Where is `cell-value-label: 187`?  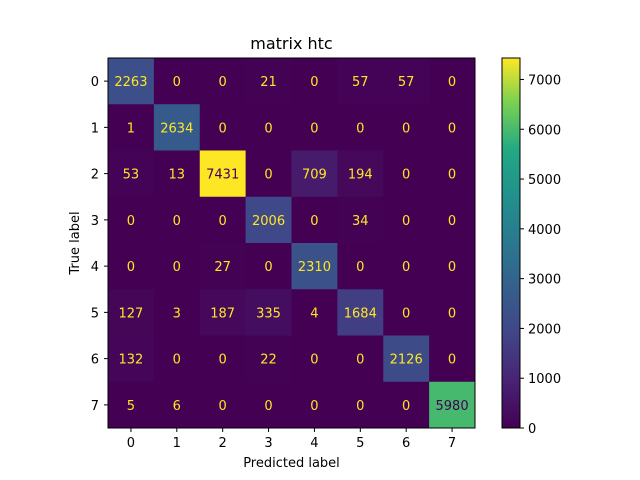 cell-value-label: 187 is located at coordinates (222, 313).